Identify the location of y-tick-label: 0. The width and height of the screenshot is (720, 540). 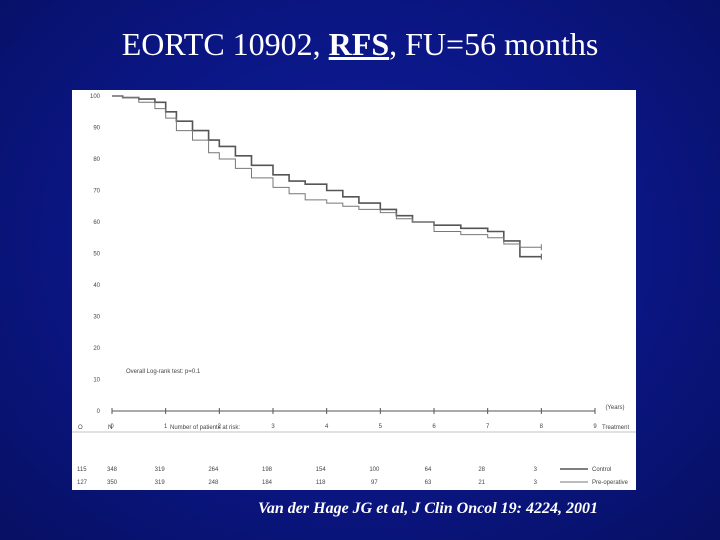
(99, 412).